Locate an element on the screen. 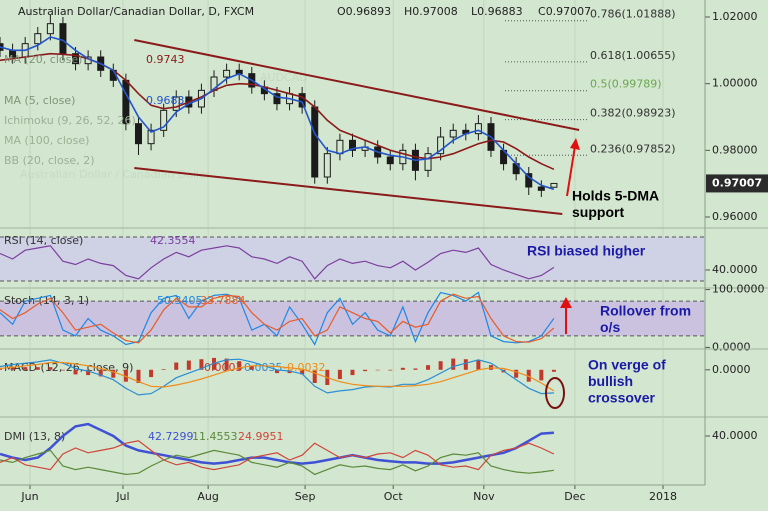 The height and width of the screenshot is (511, 768). x-tick-label: Aug is located at coordinates (207, 496).